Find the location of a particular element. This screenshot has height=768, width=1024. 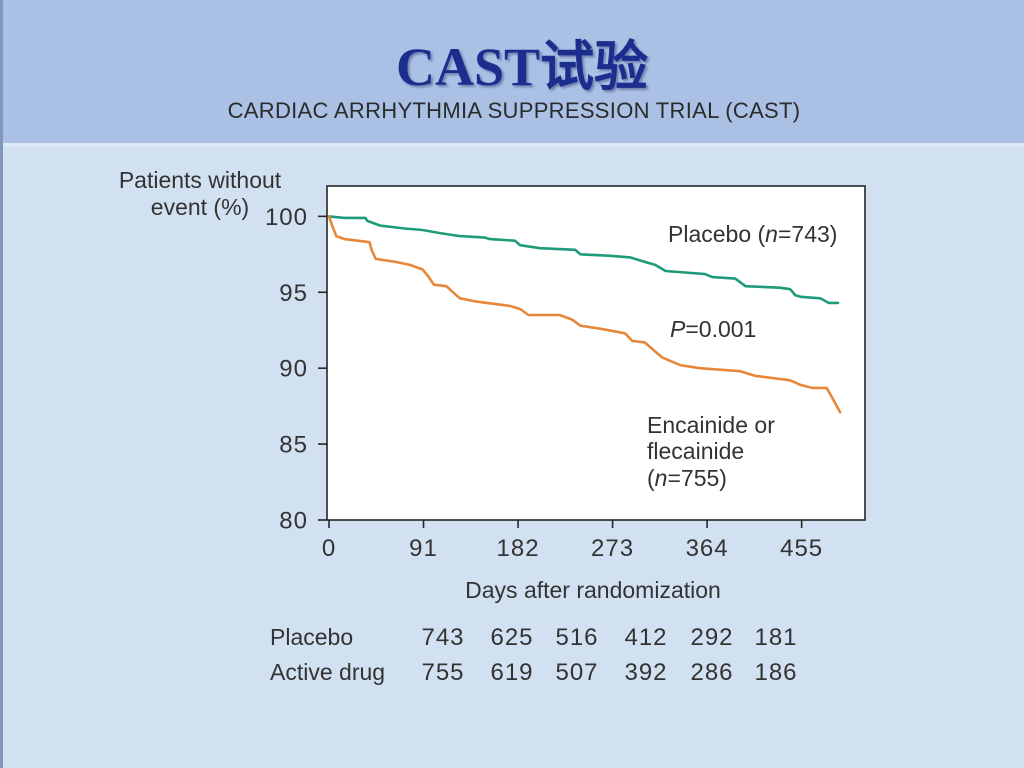

x-axis-label: Days after randomization is located at coordinates (593, 590).